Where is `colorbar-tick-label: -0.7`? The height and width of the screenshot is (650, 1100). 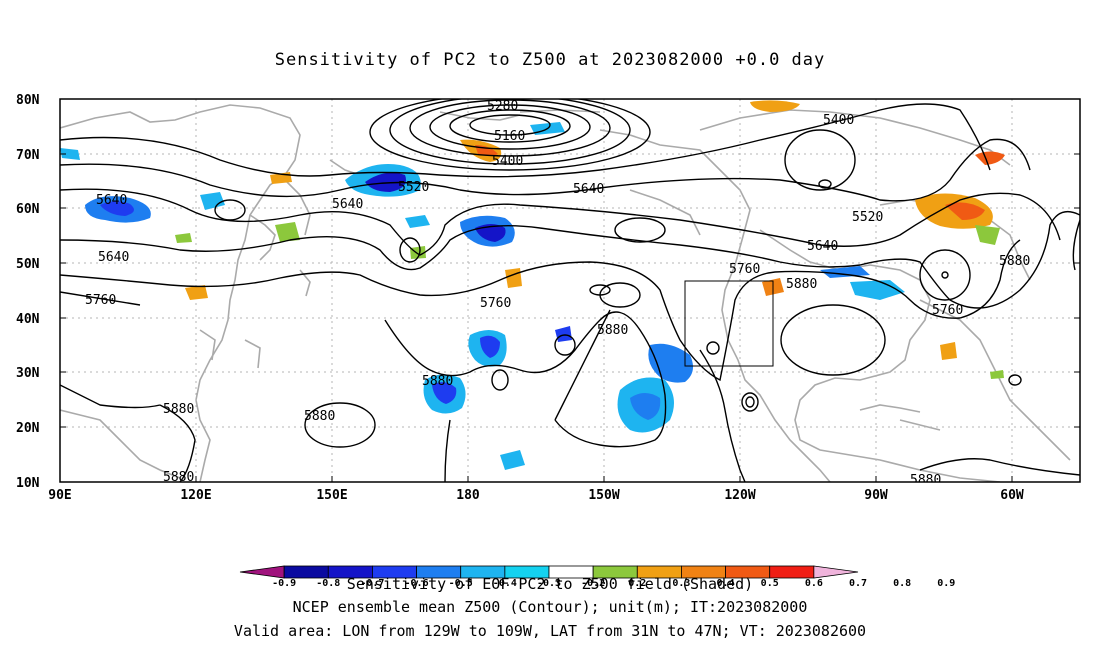 colorbar-tick-label: -0.7 is located at coordinates (372, 583).